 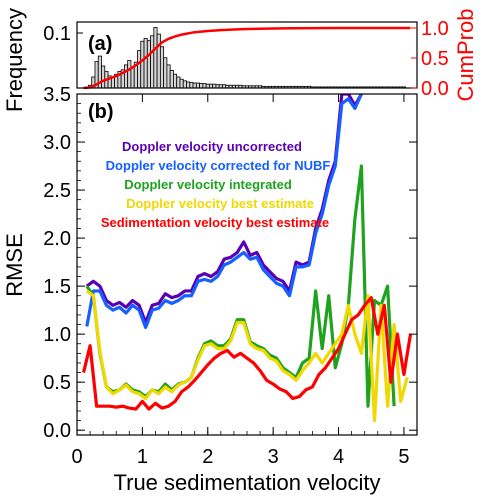 What do you see at coordinates (218, 165) in the screenshot?
I see `legend-entry: Doppler velocity corrected for NUBF` at bounding box center [218, 165].